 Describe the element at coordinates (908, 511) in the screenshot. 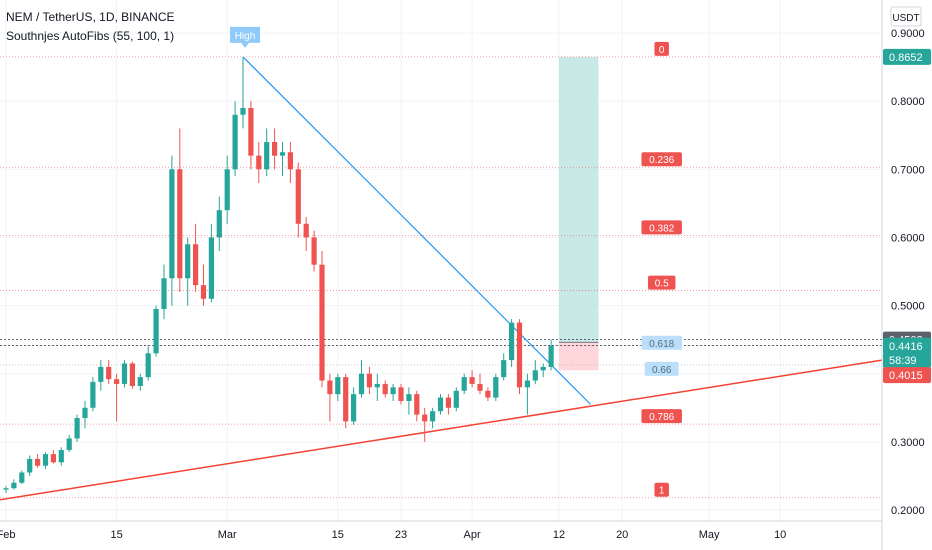

I see `y-tick-label: 0.2000` at that location.